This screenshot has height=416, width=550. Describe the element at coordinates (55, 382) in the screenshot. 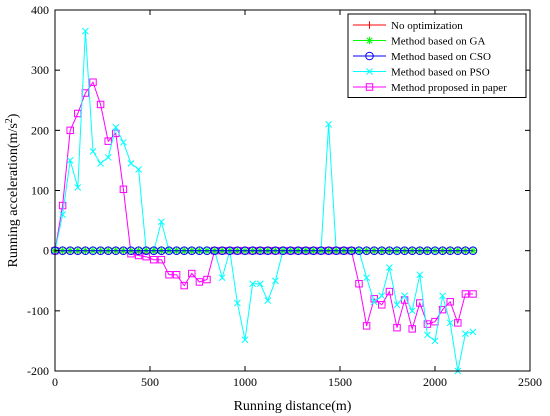

I see `x-tick-label: 0` at that location.